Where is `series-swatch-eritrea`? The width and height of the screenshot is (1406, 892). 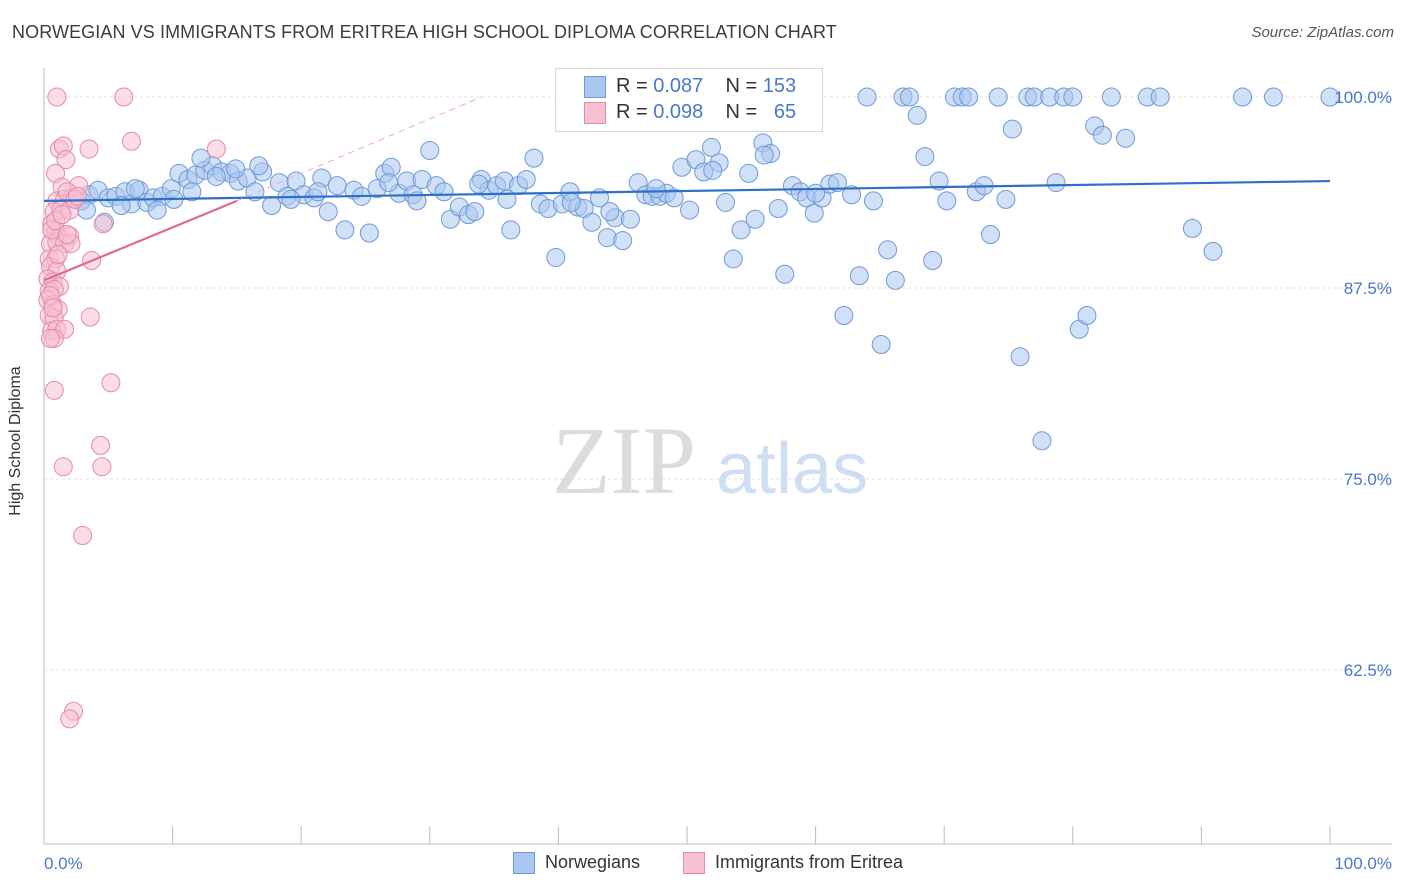
series-swatch-eritrea is located at coordinates (694, 863).